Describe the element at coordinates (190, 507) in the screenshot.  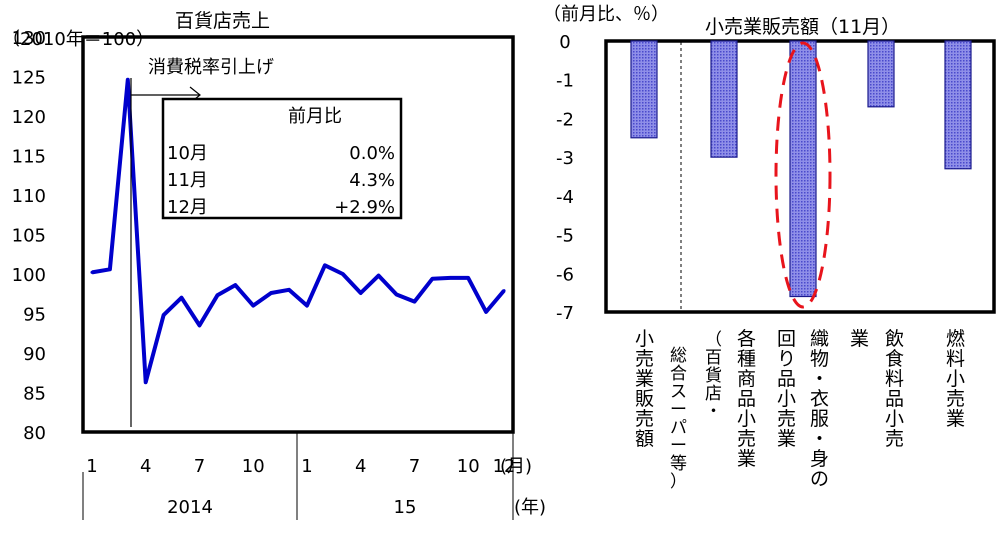
I see `year-label-2014: 2014` at that location.